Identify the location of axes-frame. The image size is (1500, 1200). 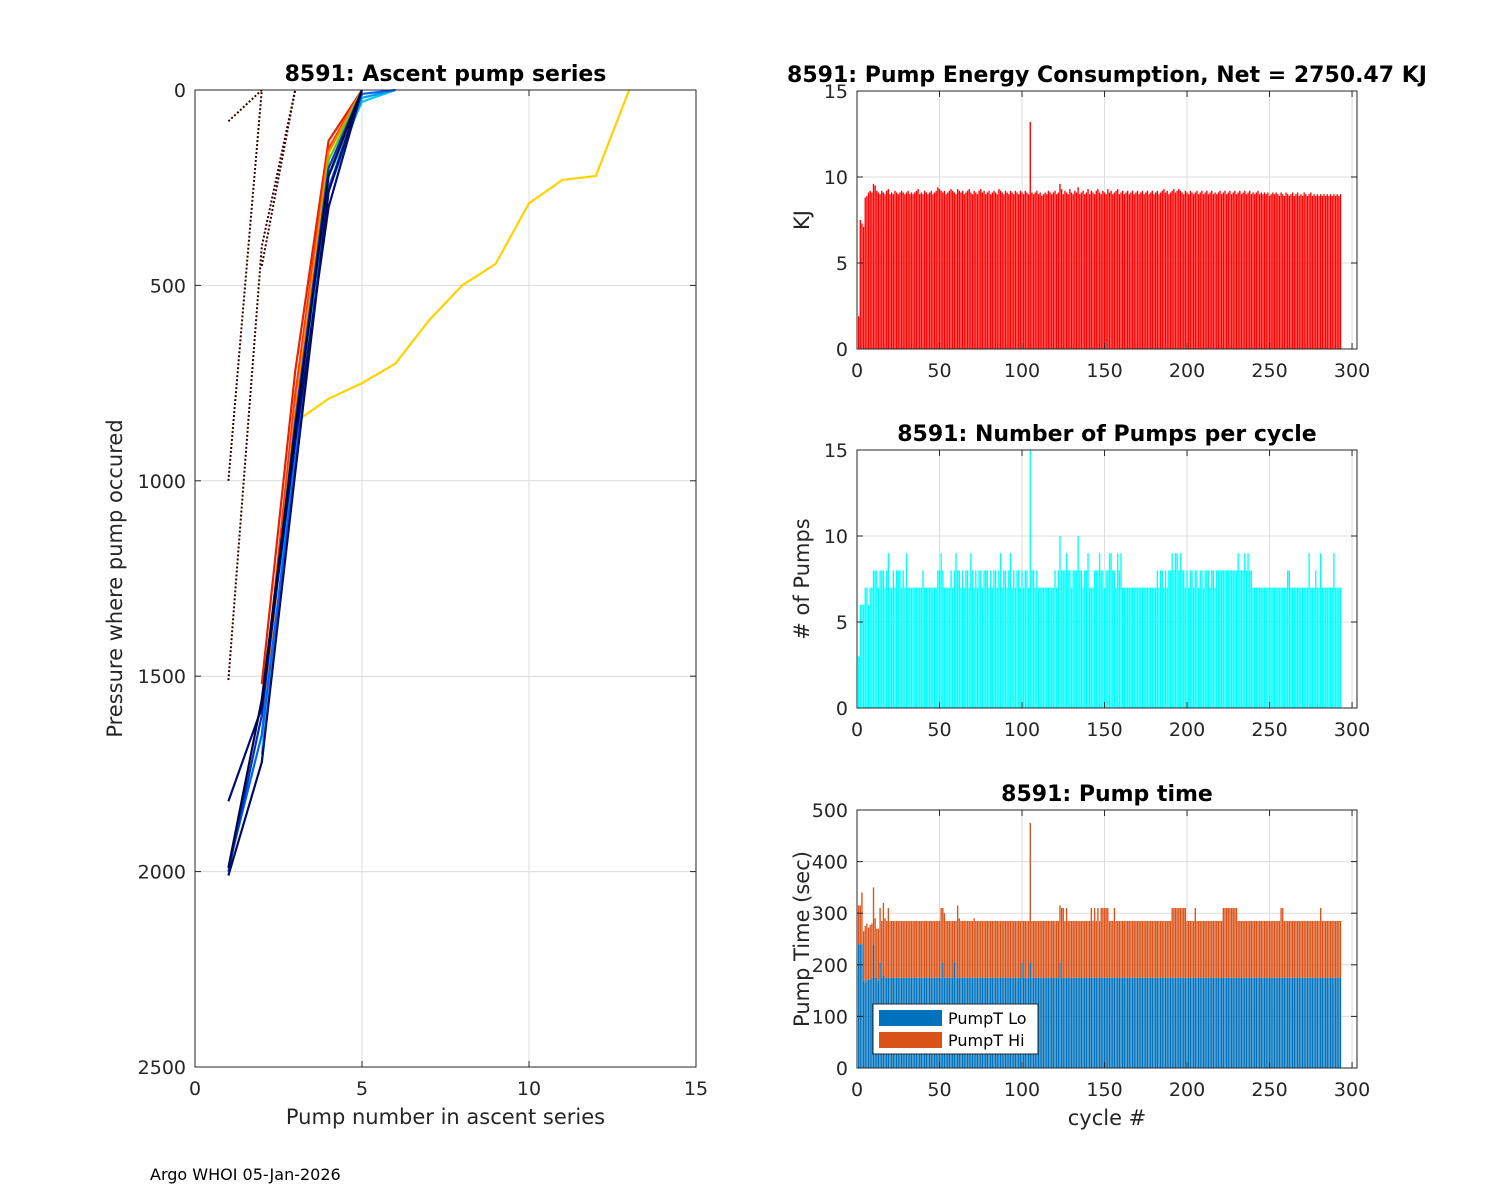
(1107, 579).